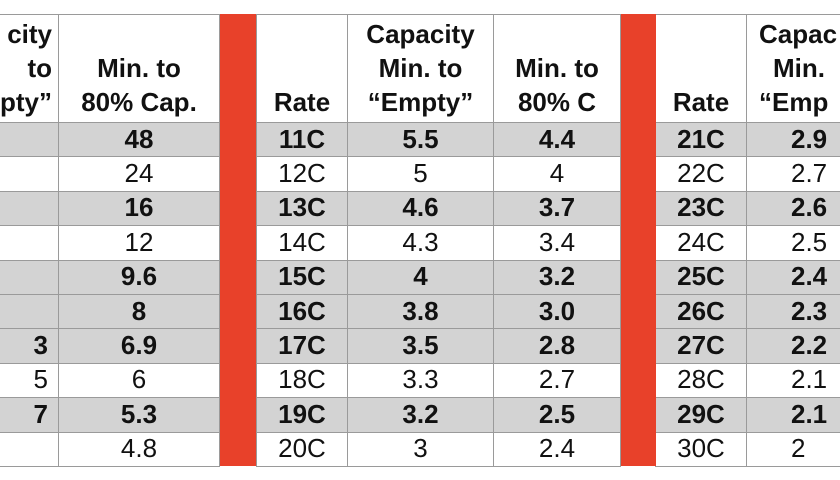  Describe the element at coordinates (701, 241) in the screenshot. I see `table-cell: 24C` at that location.